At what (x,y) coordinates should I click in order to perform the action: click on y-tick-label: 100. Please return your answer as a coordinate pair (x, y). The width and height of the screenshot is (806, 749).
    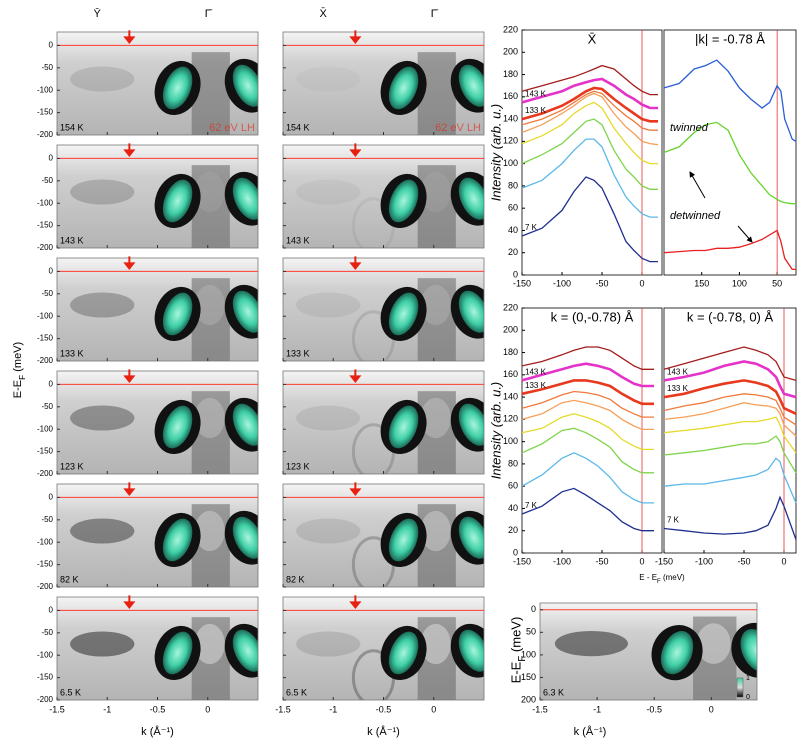
    Looking at the image, I should click on (528, 654).